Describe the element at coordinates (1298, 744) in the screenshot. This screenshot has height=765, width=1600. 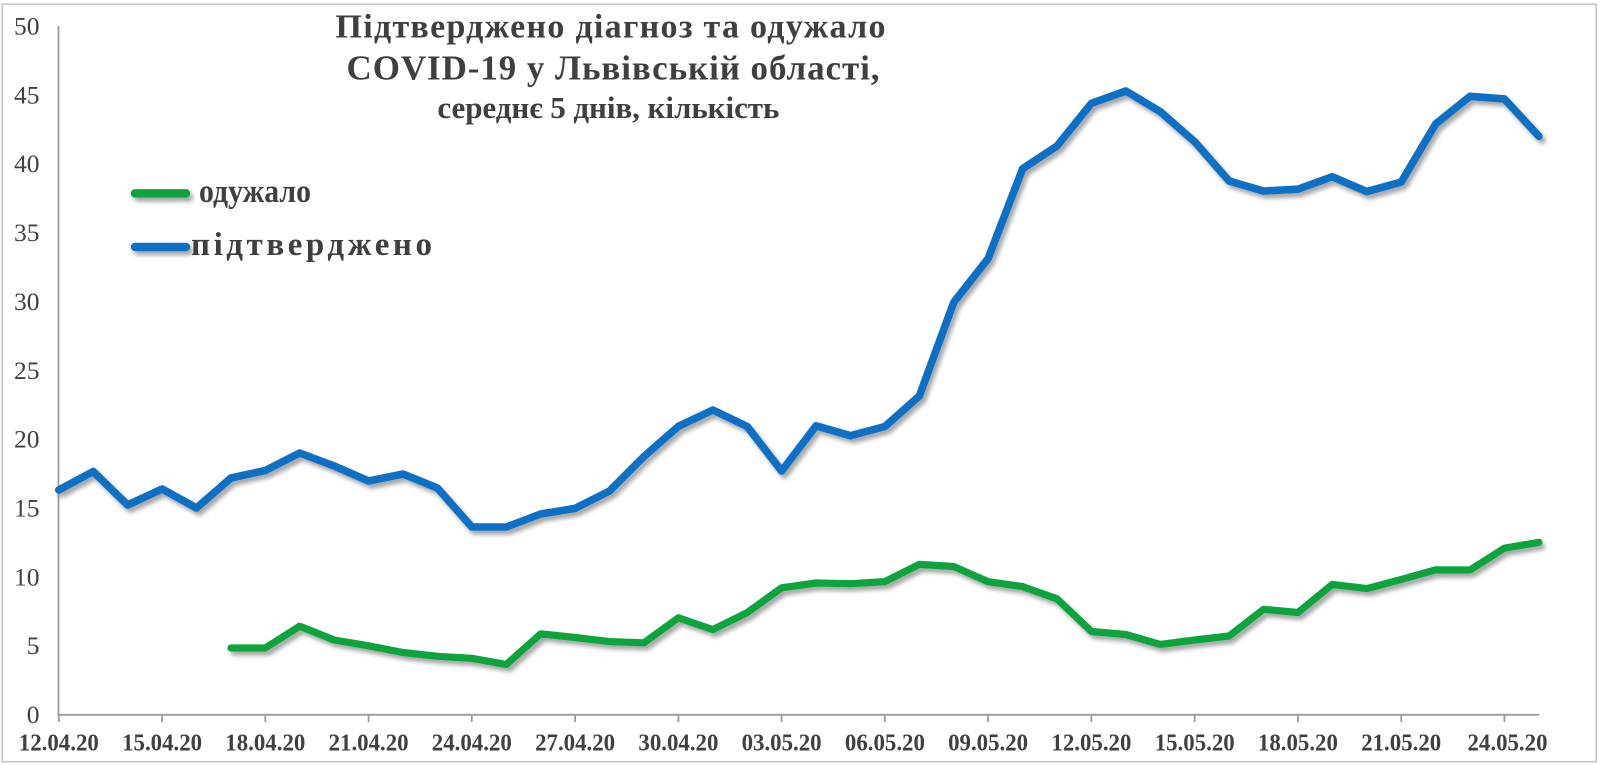
I see `svg-text: 18.05.20` at that location.